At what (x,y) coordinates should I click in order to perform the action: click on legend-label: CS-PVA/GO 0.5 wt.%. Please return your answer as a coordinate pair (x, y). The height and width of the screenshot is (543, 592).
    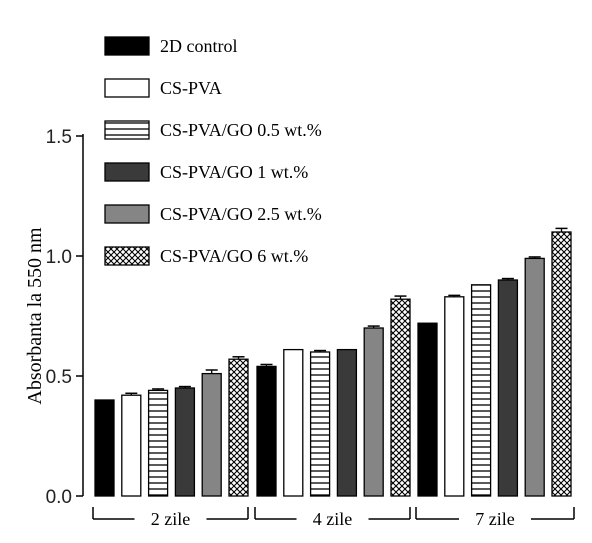
    Looking at the image, I should click on (241, 130).